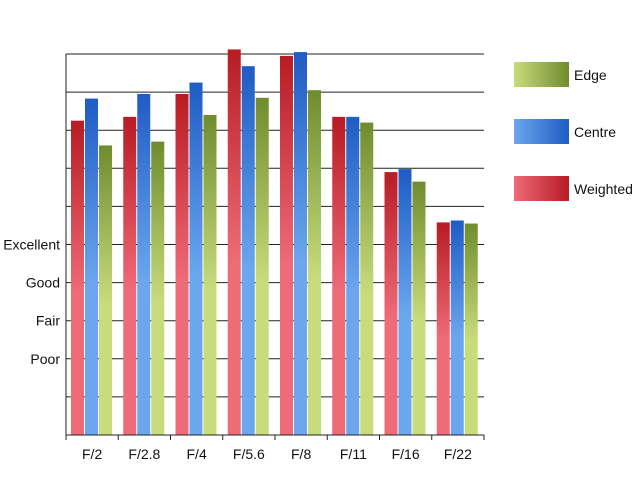 Image resolution: width=640 pixels, height=480 pixels. Describe the element at coordinates (595, 132) in the screenshot. I see `legend-label-centre: Centre` at that location.